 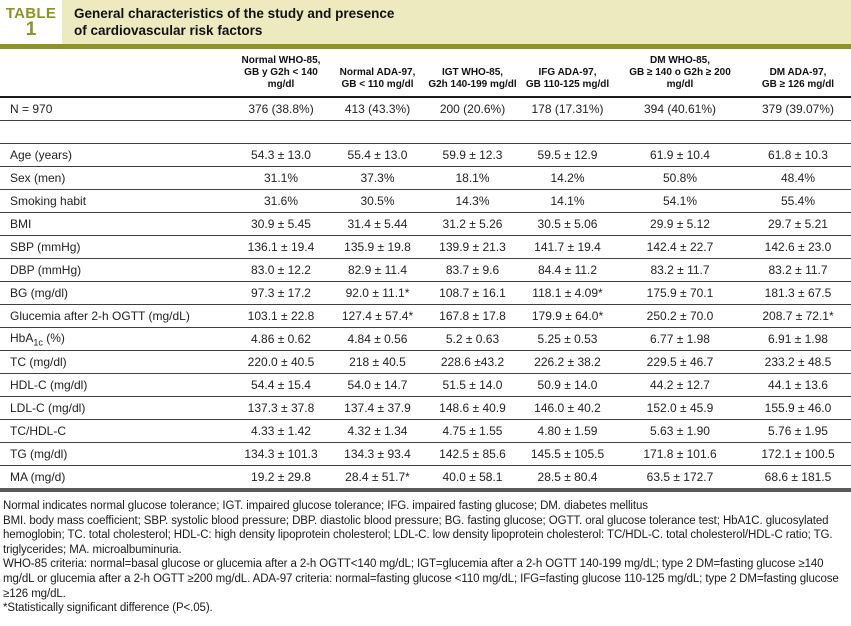 What do you see at coordinates (116, 431) in the screenshot?
I see `row-label: TC/HDL-C` at bounding box center [116, 431].